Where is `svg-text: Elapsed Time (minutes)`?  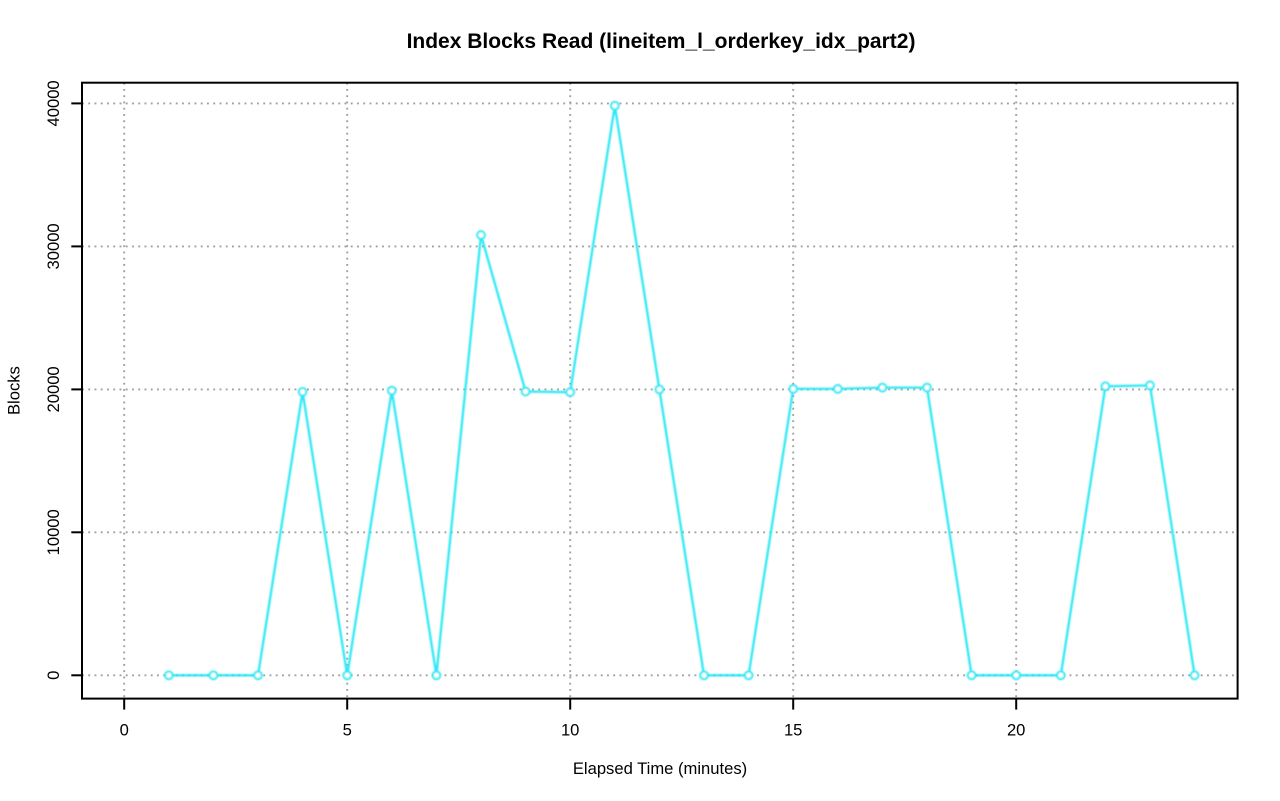
svg-text: Elapsed Time (minutes) is located at coordinates (660, 768).